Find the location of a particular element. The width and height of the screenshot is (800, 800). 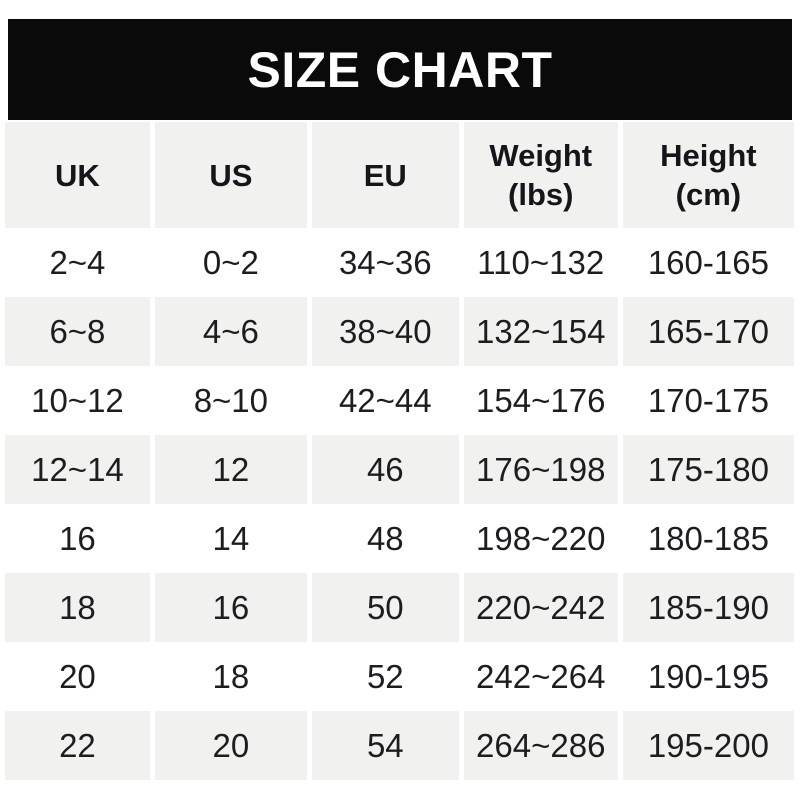

table-cell: 6~8 is located at coordinates (77, 331).